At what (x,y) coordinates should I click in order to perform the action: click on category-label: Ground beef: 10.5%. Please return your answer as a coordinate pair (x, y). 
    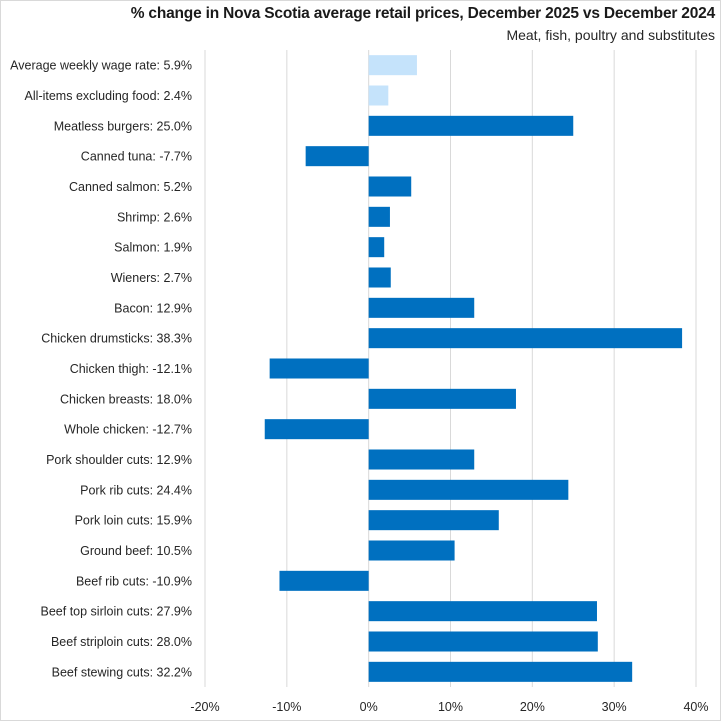
    Looking at the image, I should click on (136, 551).